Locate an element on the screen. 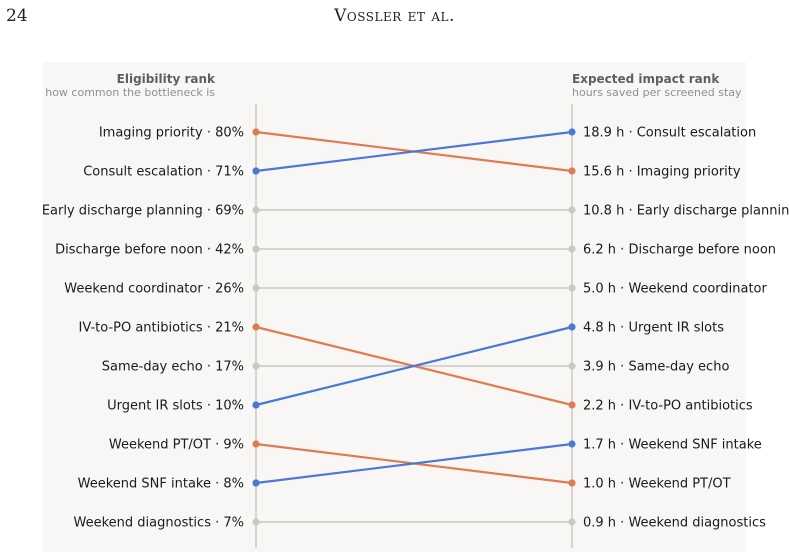  right-rank-label: 18.9 h · Consult escalation is located at coordinates (669, 133).